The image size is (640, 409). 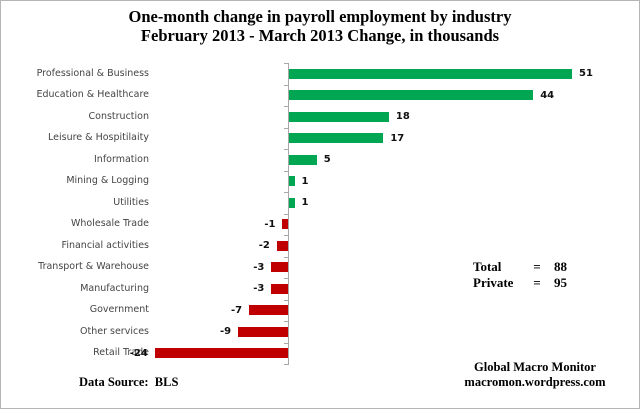 I want to click on category-label: Financial activities, so click(x=105, y=245).